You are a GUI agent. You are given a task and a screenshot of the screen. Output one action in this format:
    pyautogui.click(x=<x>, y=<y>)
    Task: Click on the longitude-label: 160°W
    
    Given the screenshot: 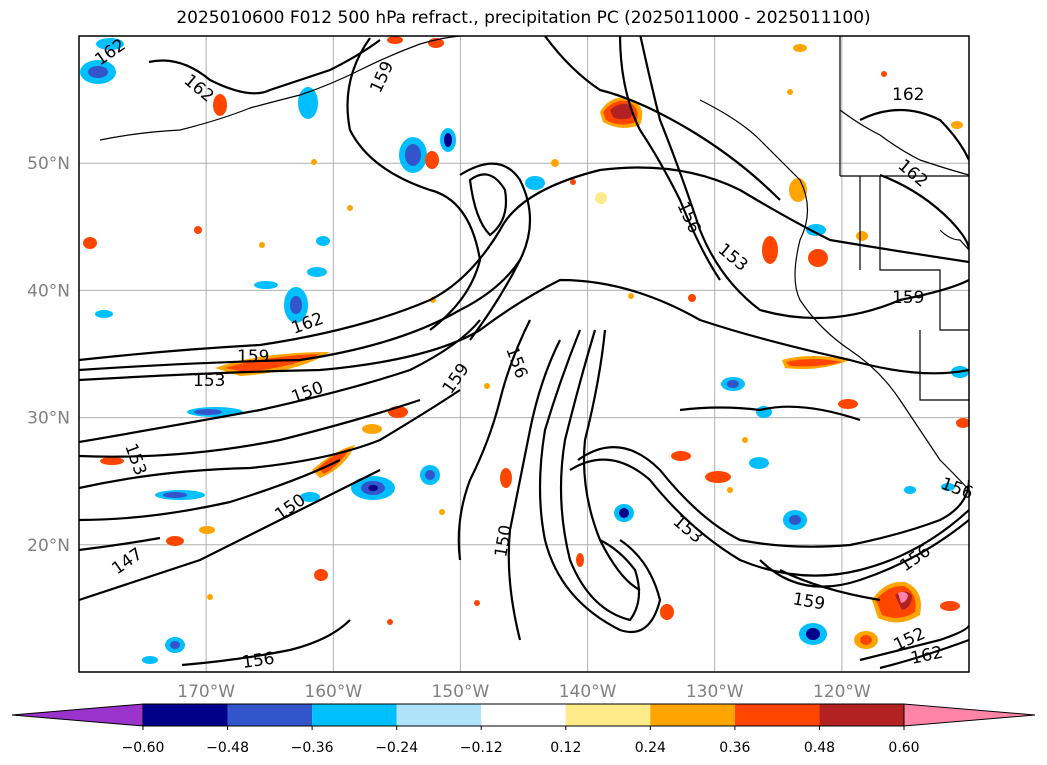 What is the action you would take?
    pyautogui.click(x=333, y=692)
    